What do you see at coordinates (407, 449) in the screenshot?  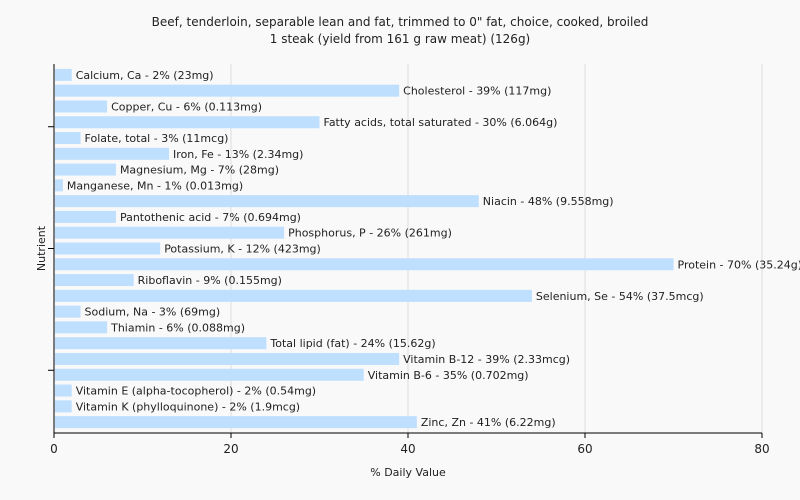 I see `x-tick-label: 40` at bounding box center [407, 449].